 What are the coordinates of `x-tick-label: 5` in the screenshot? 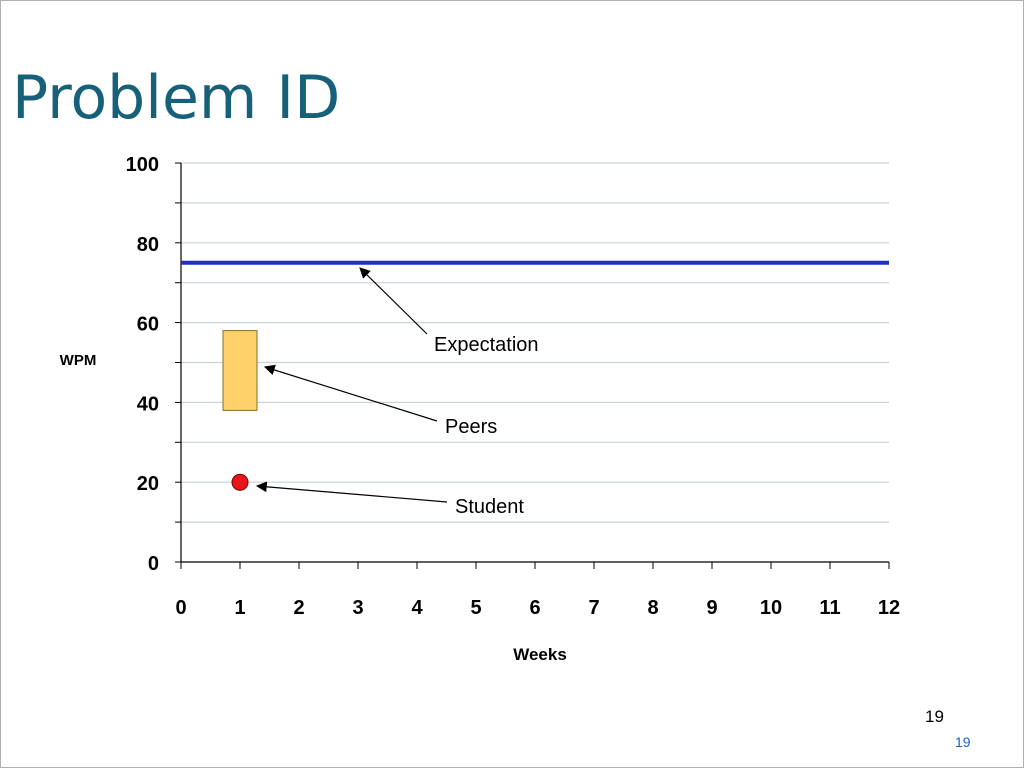 It's located at (475, 608).